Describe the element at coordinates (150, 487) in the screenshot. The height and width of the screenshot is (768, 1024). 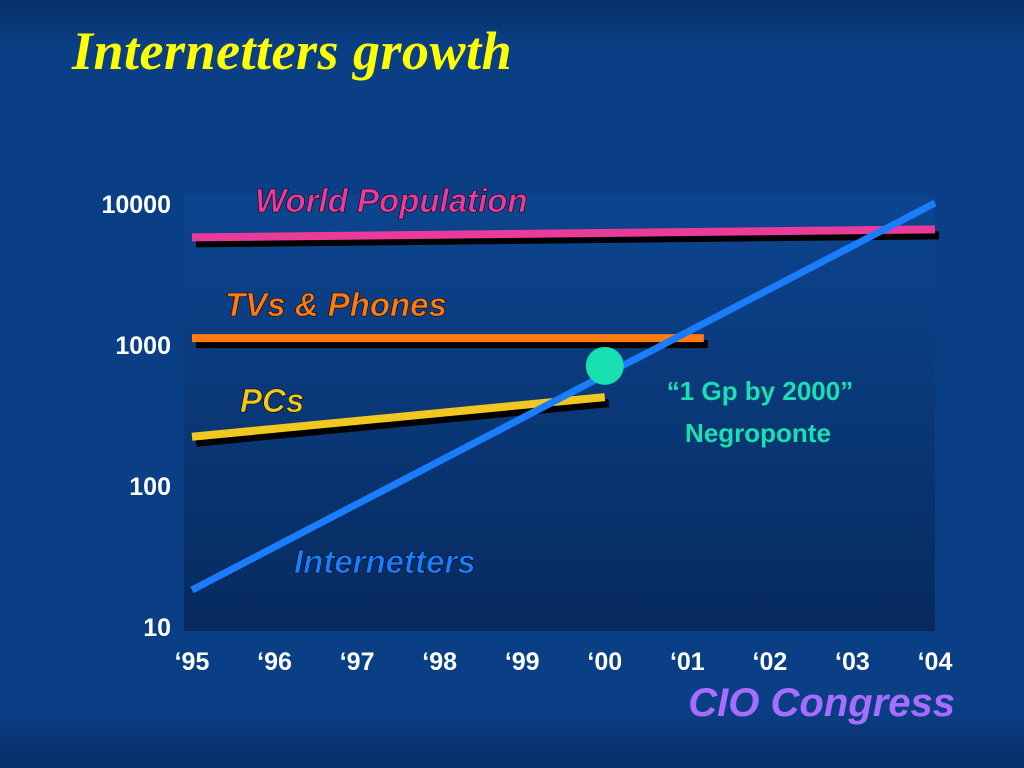
I see `y-tick-label: 100` at that location.